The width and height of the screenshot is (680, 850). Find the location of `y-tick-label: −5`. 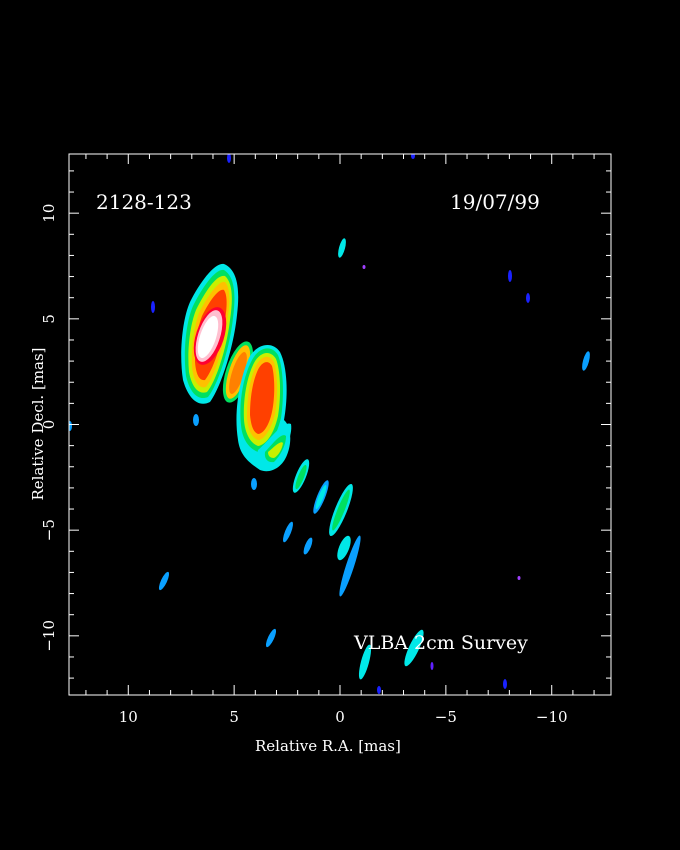

y-tick-label: −5 is located at coordinates (49, 530).